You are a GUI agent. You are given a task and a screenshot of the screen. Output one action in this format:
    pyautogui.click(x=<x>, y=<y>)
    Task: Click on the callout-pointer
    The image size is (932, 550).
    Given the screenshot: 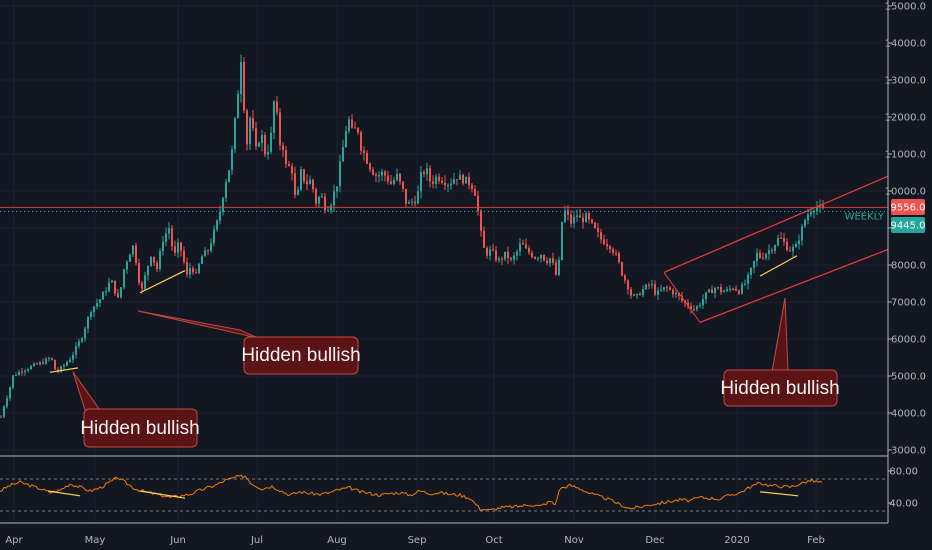 What is the action you would take?
    pyautogui.click(x=198, y=324)
    